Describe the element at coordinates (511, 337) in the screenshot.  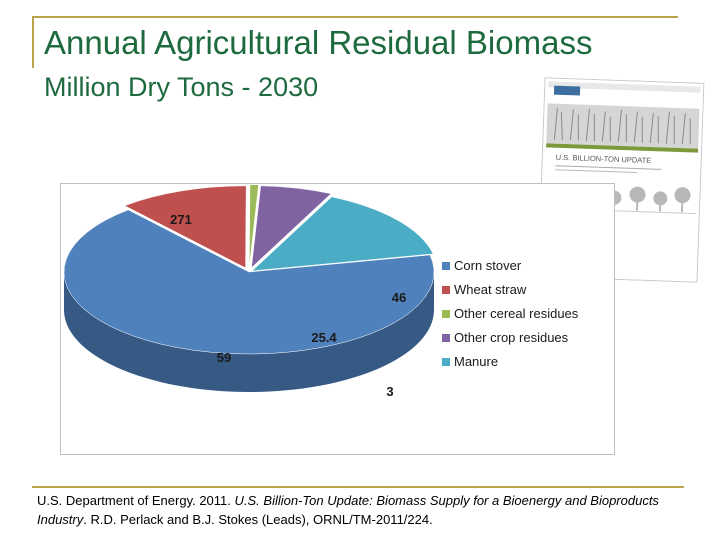
I see `legend-label-other-crop-residues: Other crop residues` at that location.